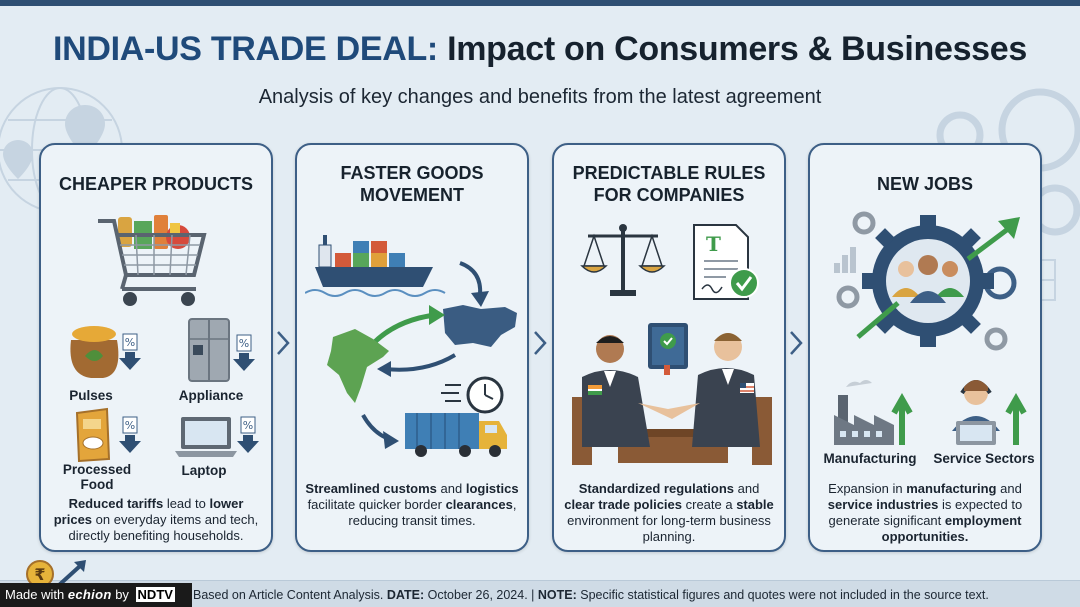 The width and height of the screenshot is (1080, 607). Describe the element at coordinates (989, 412) in the screenshot. I see `headset-worker-icon` at that location.